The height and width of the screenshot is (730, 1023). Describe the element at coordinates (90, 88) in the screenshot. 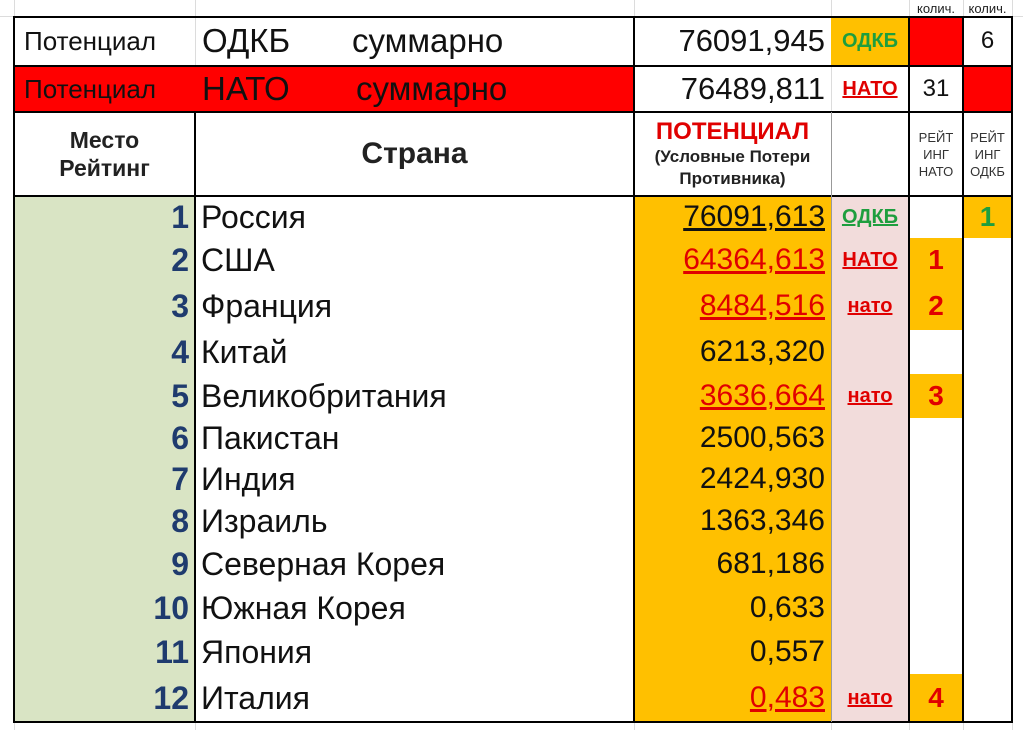

I see `summary-nato-label: Потенциал` at that location.